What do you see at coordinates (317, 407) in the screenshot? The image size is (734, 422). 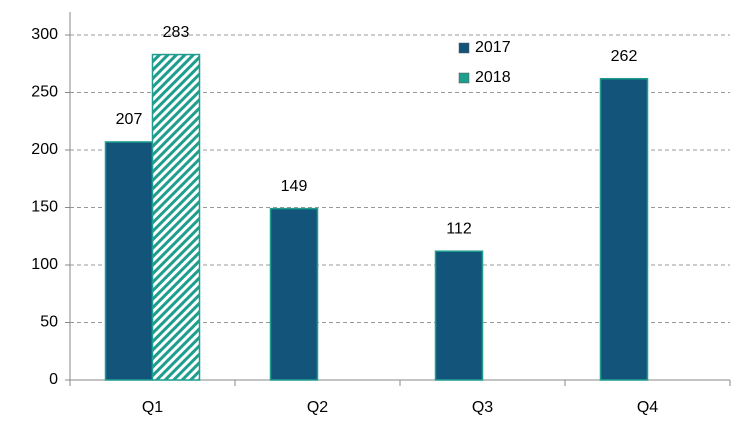 I see `x-tick-label: Q2` at bounding box center [317, 407].